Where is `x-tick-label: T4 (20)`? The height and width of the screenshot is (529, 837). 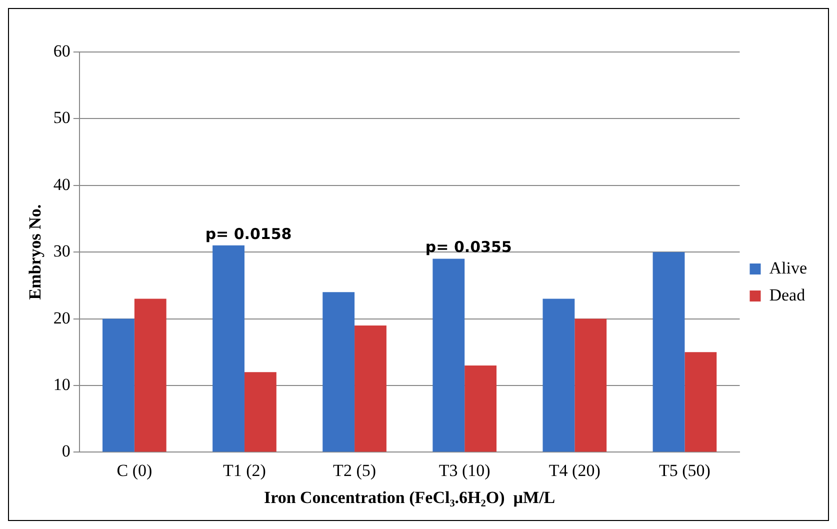
x-tick-label: T4 (20) is located at coordinates (574, 470).